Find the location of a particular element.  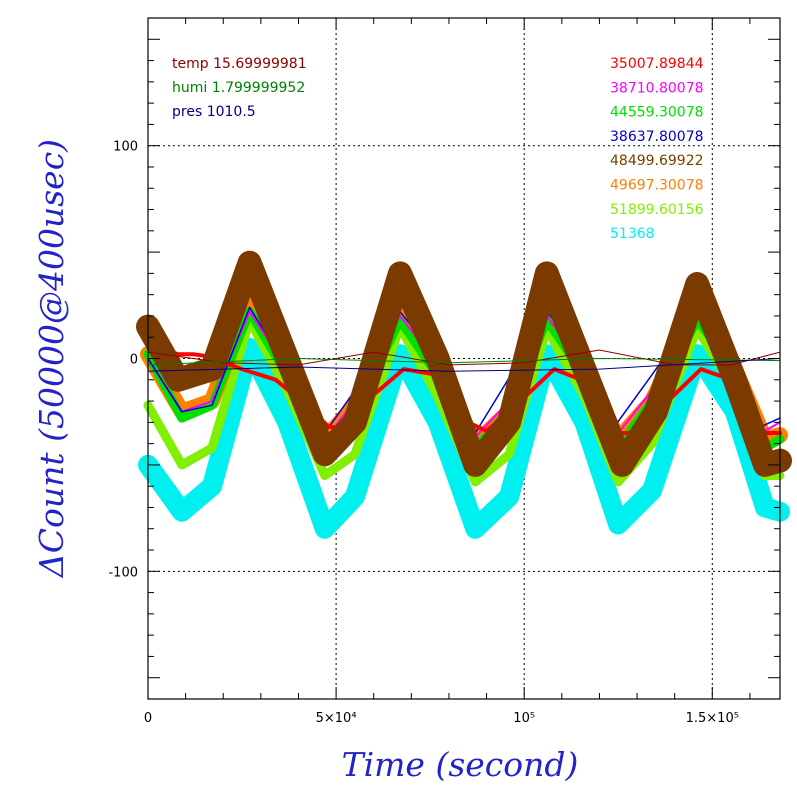

legend-right-item: 44559.30078 is located at coordinates (657, 113).